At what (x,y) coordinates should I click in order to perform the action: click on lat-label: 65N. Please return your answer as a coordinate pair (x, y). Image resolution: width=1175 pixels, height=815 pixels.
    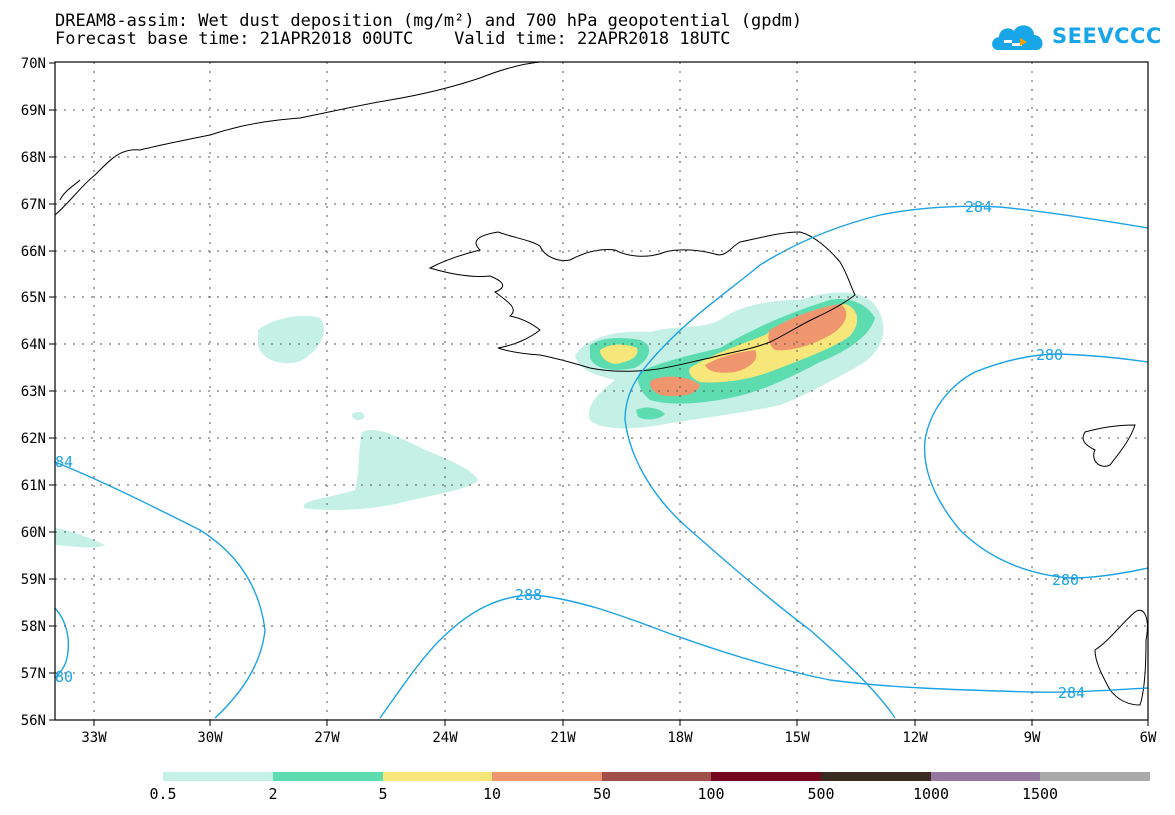
    Looking at the image, I should click on (33, 298).